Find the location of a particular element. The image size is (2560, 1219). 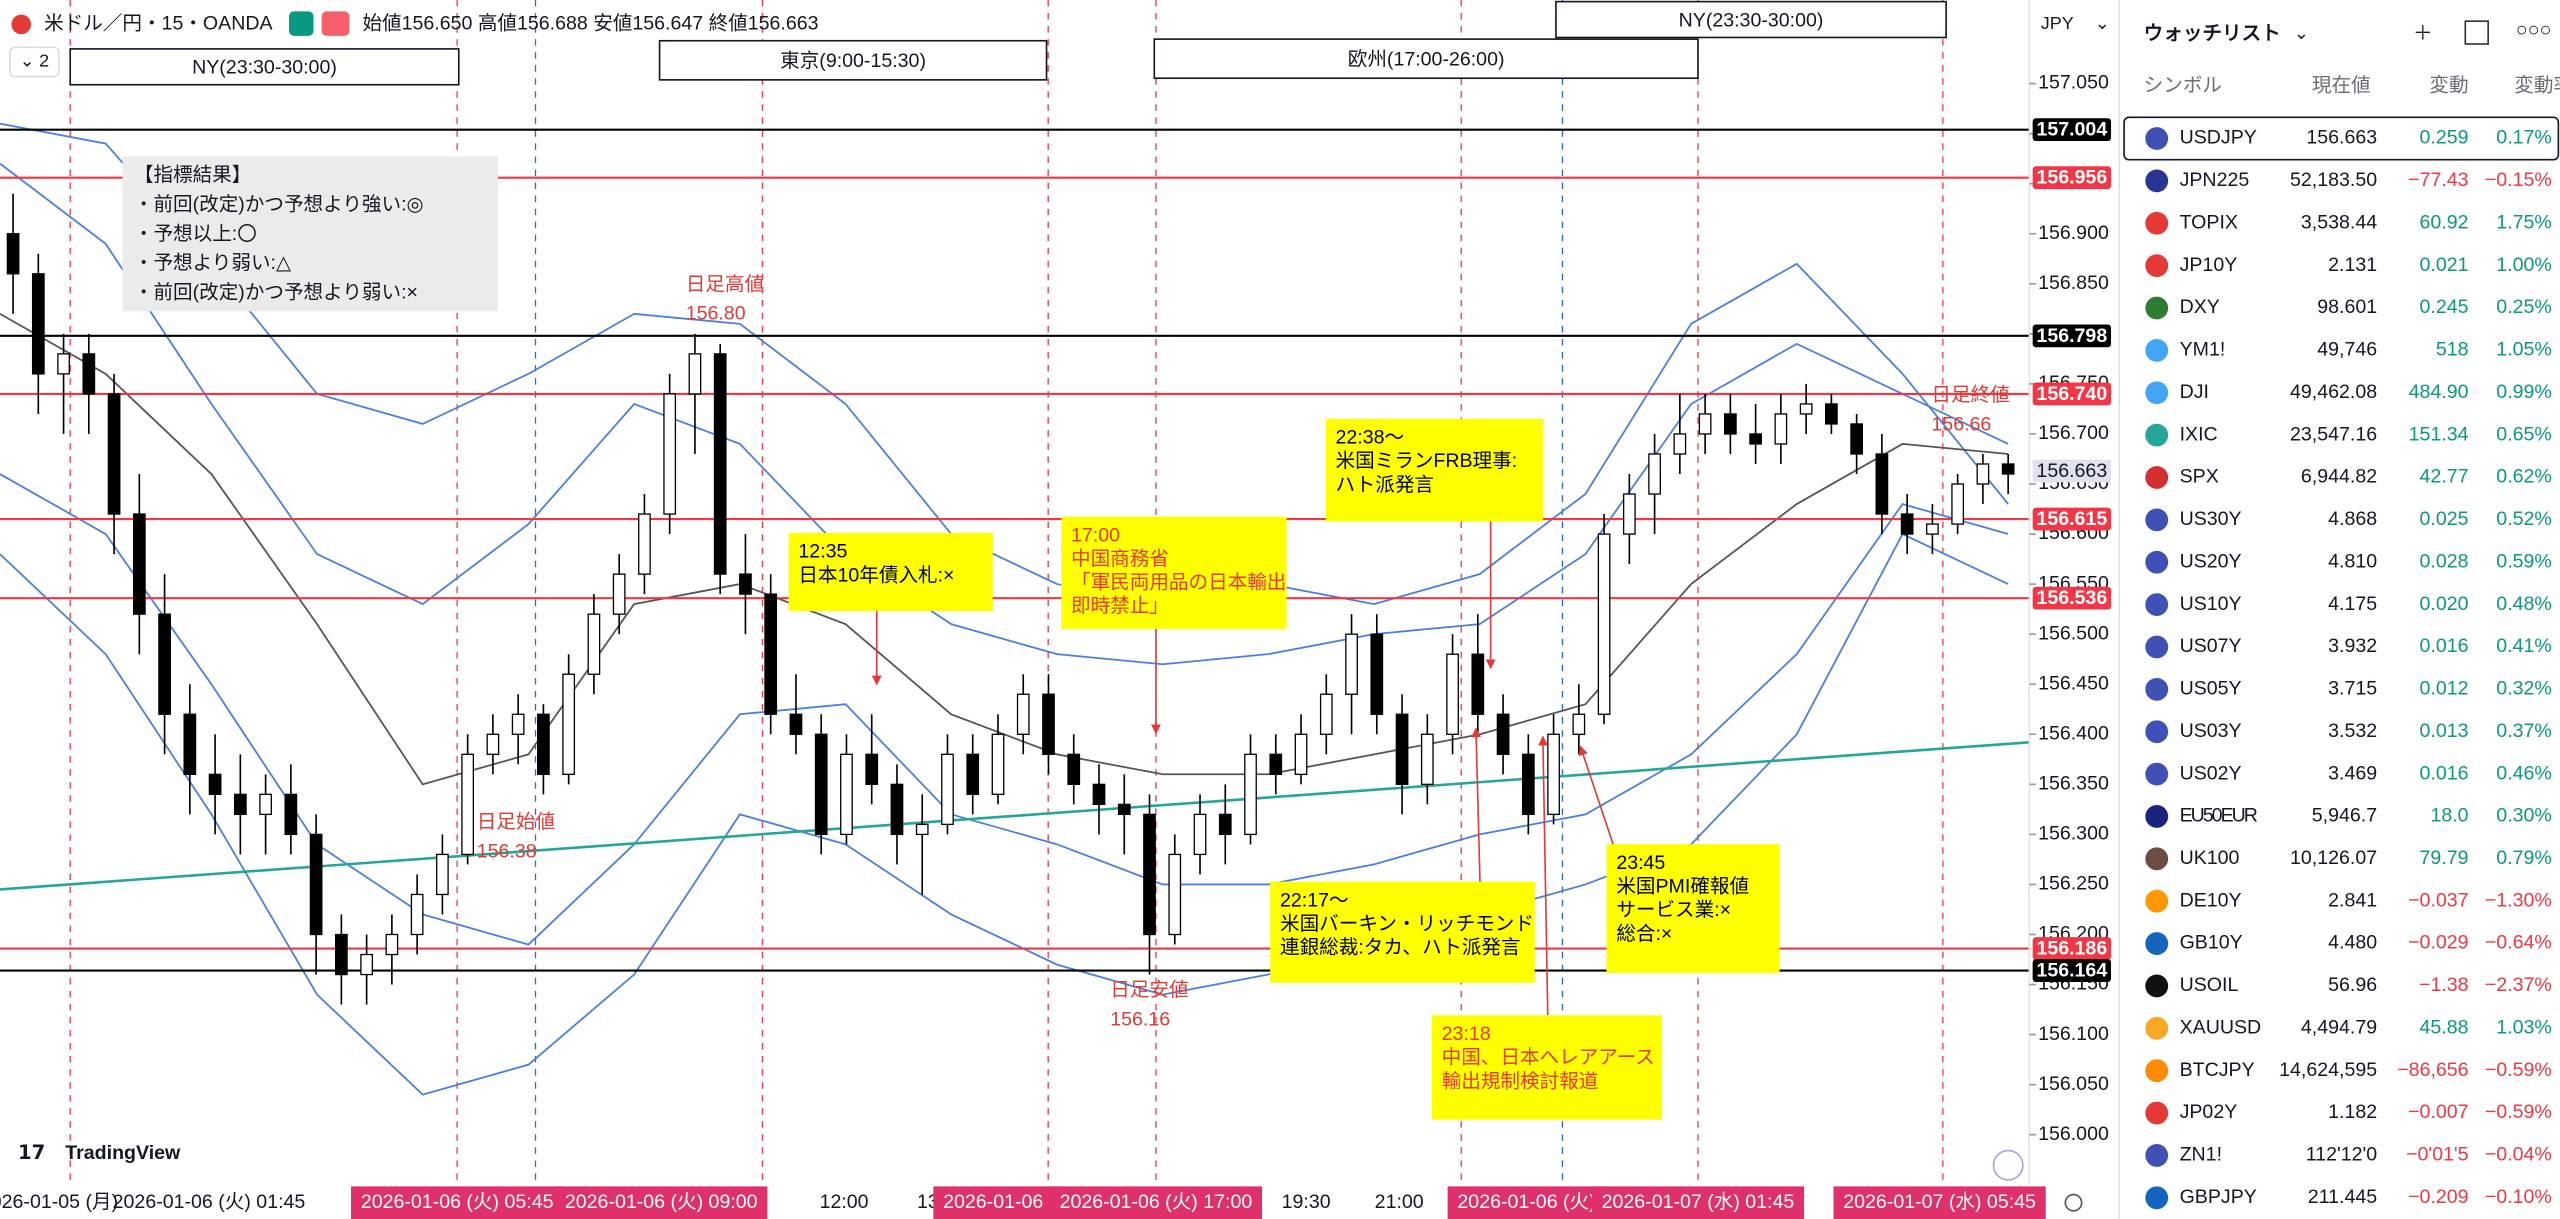

price-axis is located at coordinates (2074, 615).